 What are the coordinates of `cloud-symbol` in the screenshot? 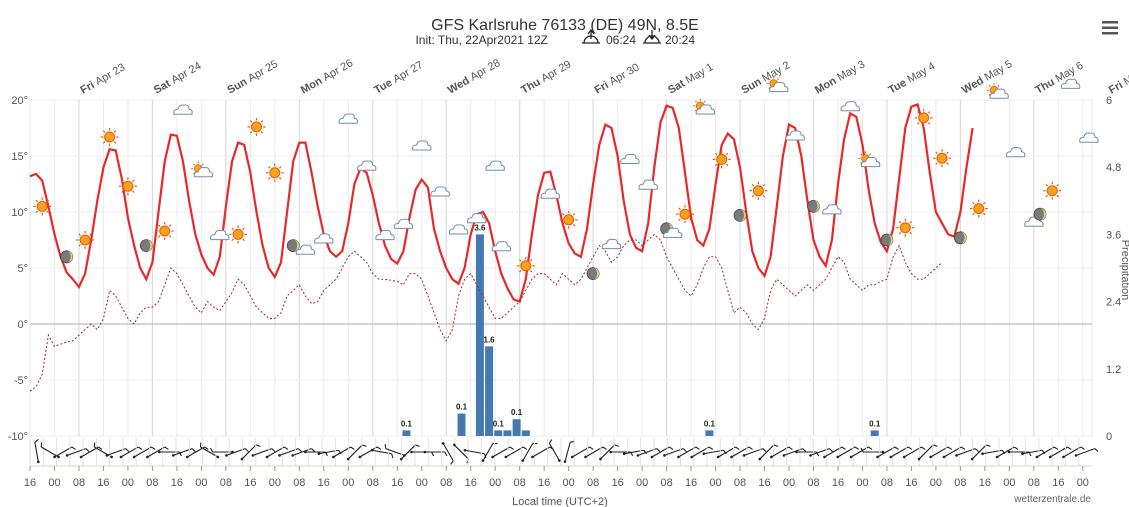 It's located at (422, 145).